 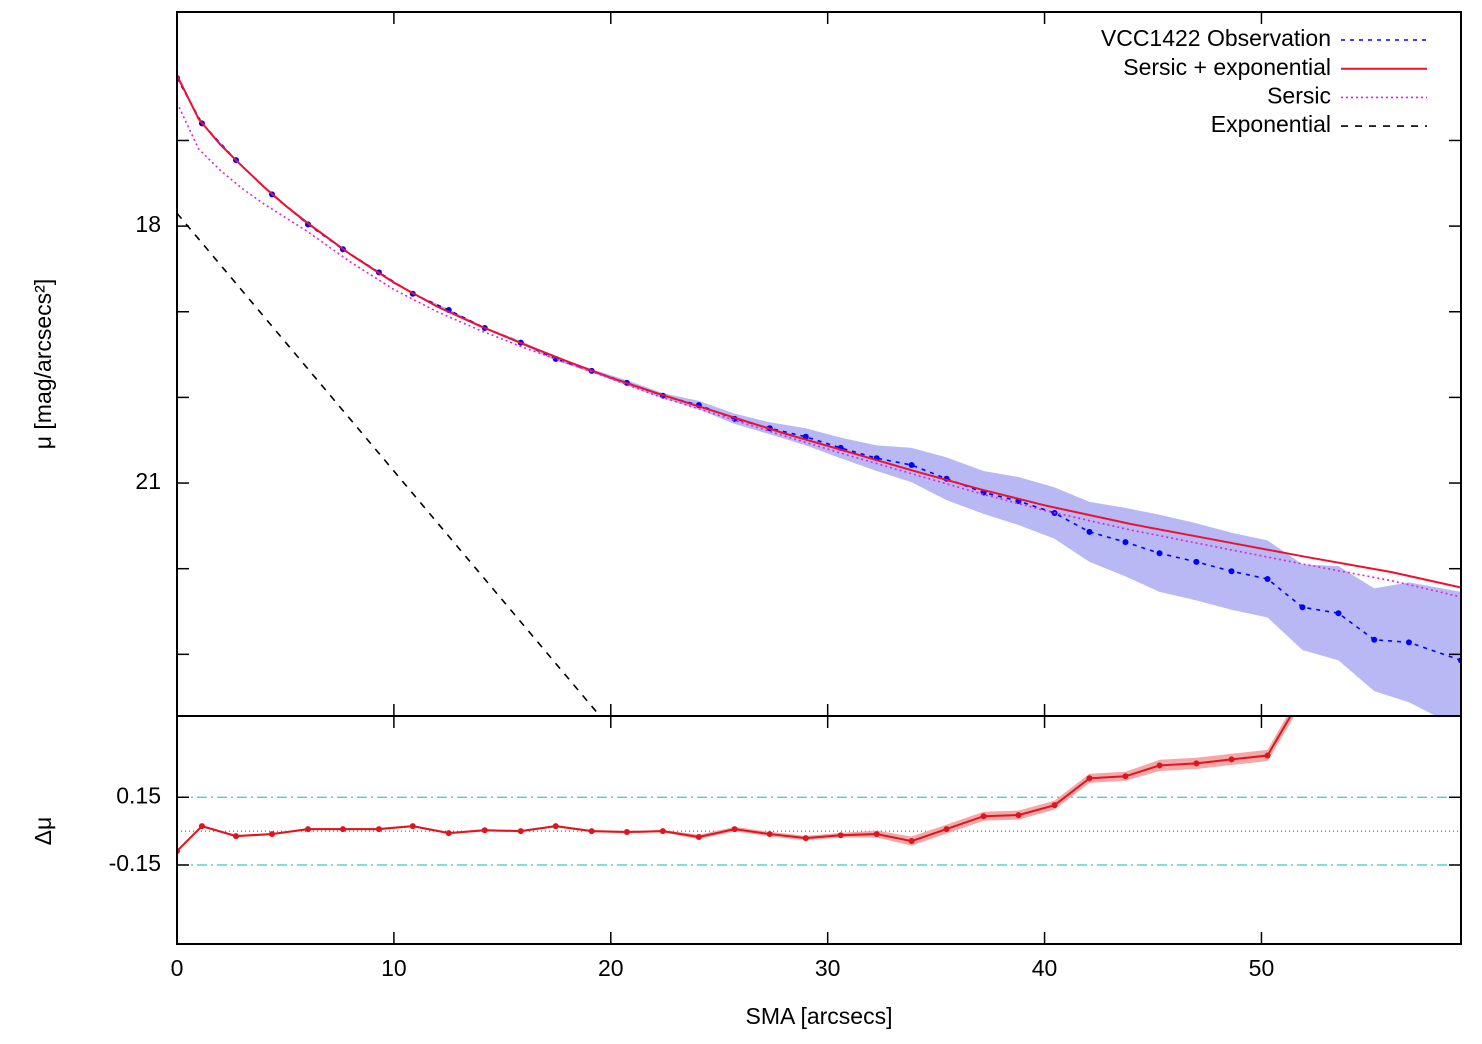 I want to click on x-tick-label: 20, so click(x=611, y=968).